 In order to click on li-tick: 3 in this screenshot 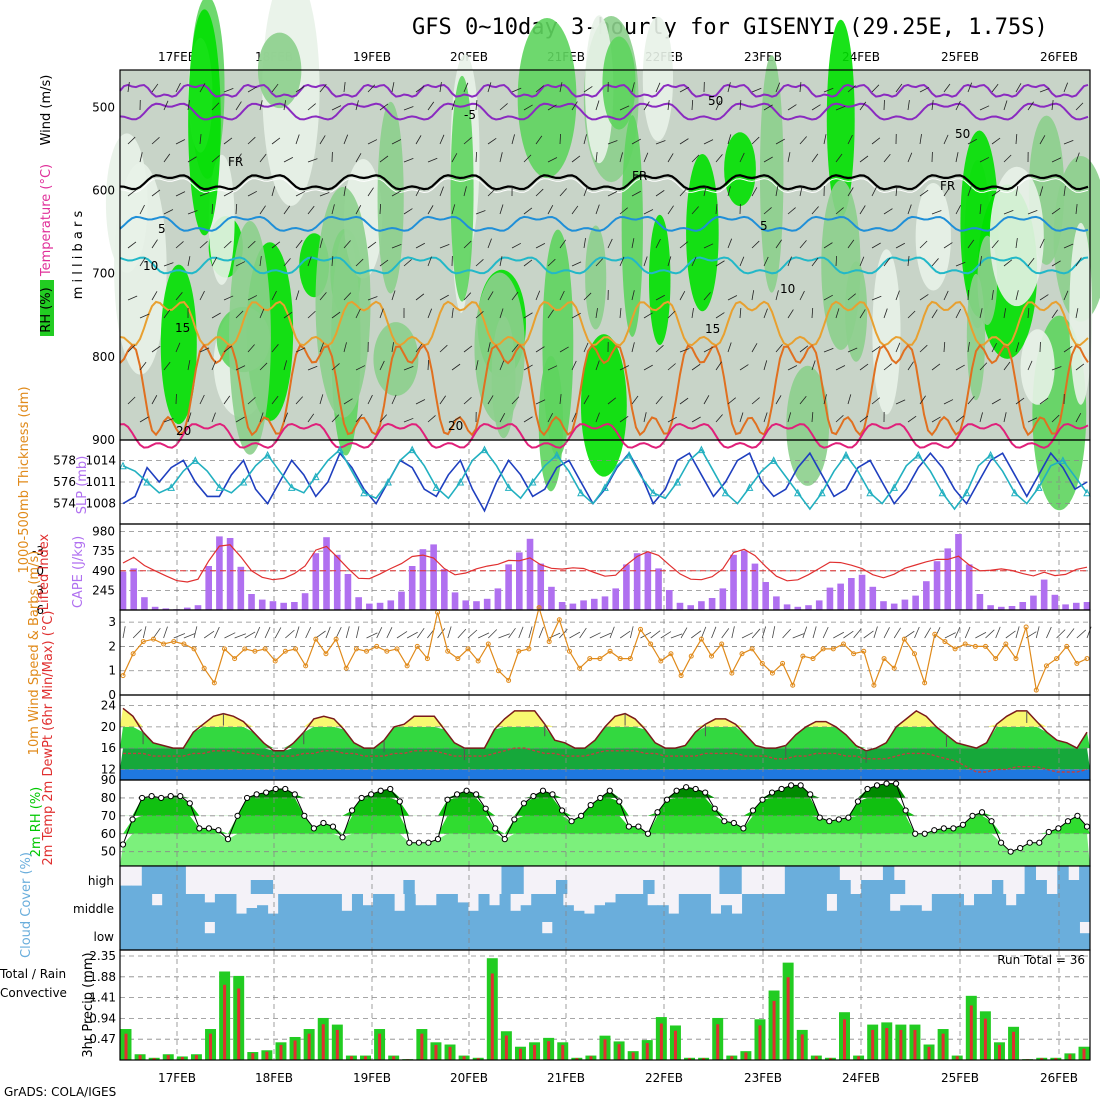, I will do `click(40, 590)`.